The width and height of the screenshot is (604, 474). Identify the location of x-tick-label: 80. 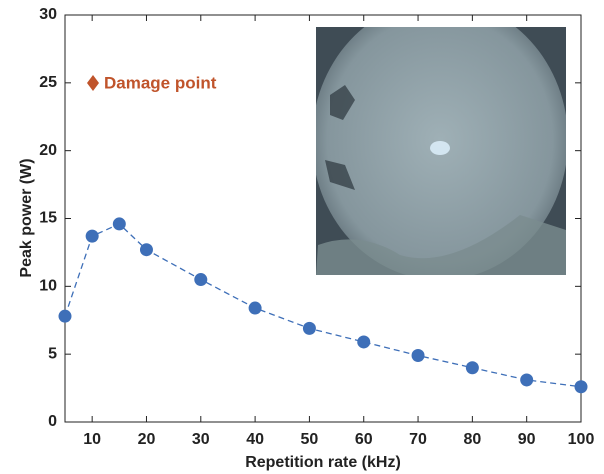
(472, 439).